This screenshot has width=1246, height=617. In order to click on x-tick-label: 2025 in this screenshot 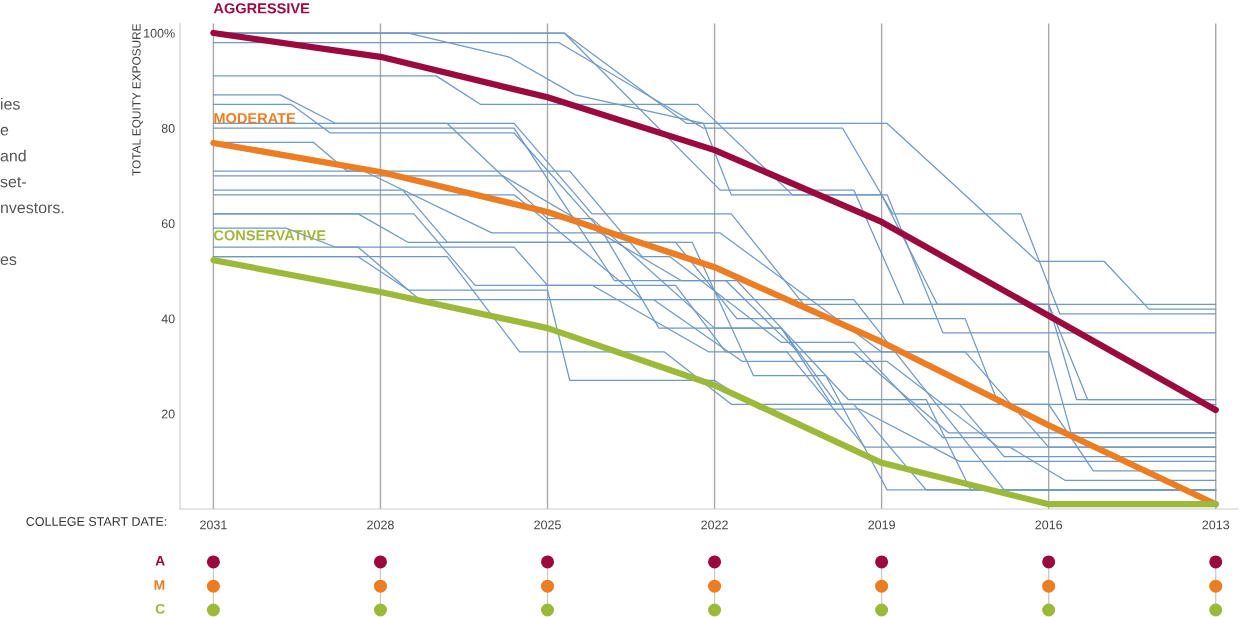, I will do `click(547, 525)`.